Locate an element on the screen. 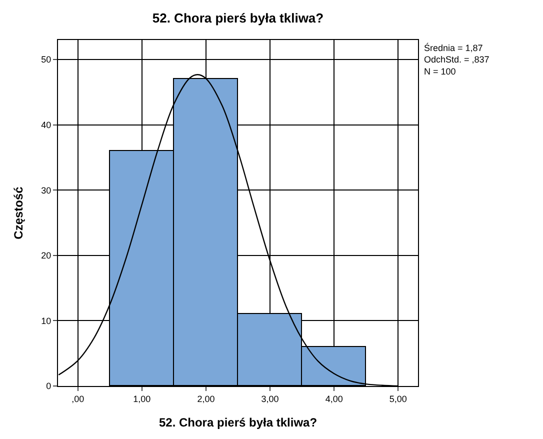  x-tick-label: 5,00 is located at coordinates (398, 399).